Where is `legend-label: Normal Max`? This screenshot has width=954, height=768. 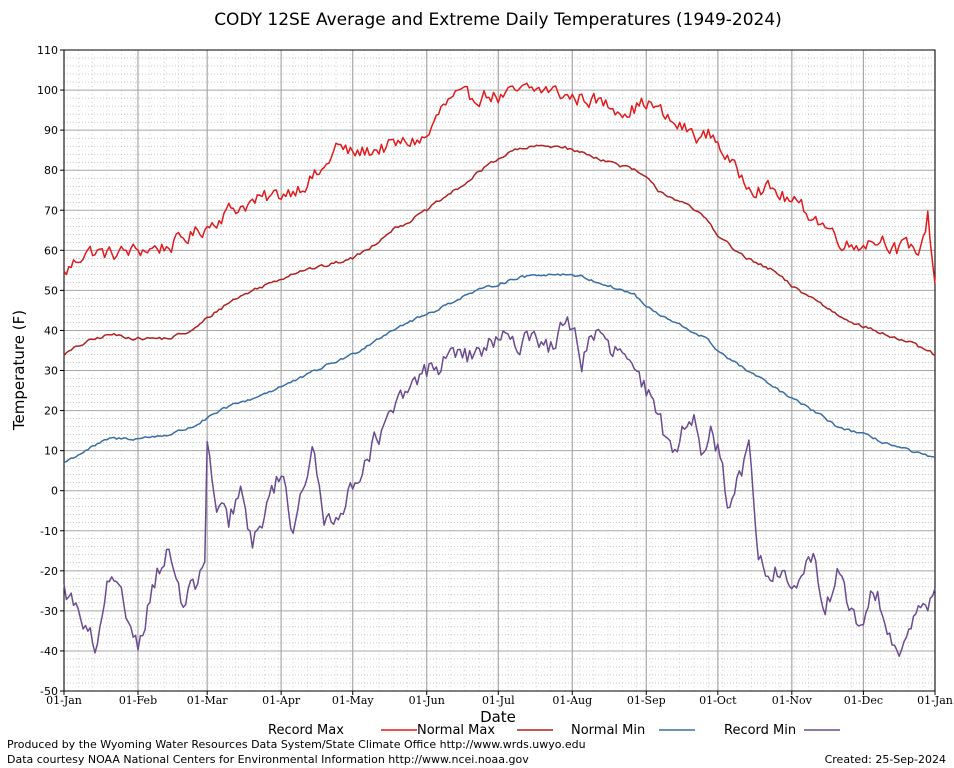
legend-label: Normal Max is located at coordinates (456, 730).